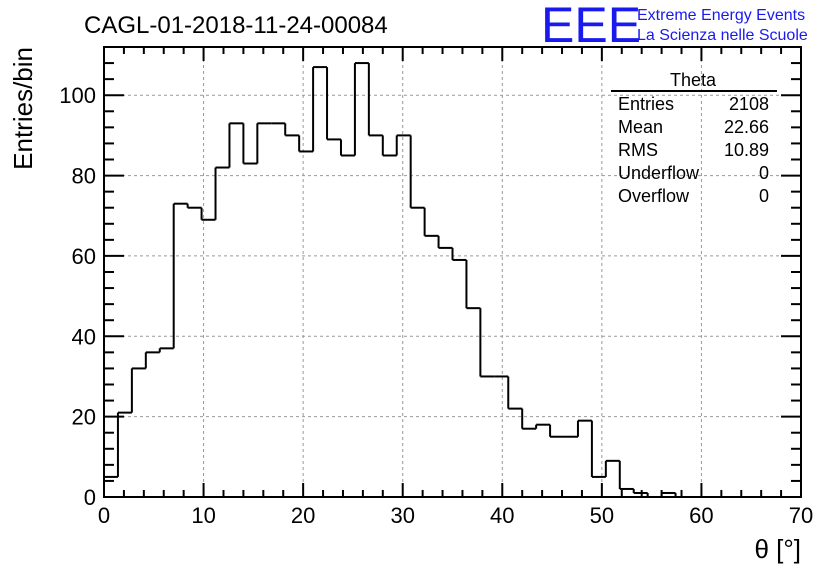 The width and height of the screenshot is (836, 572). Describe the element at coordinates (602, 515) in the screenshot. I see `x-tick-label: 50` at that location.